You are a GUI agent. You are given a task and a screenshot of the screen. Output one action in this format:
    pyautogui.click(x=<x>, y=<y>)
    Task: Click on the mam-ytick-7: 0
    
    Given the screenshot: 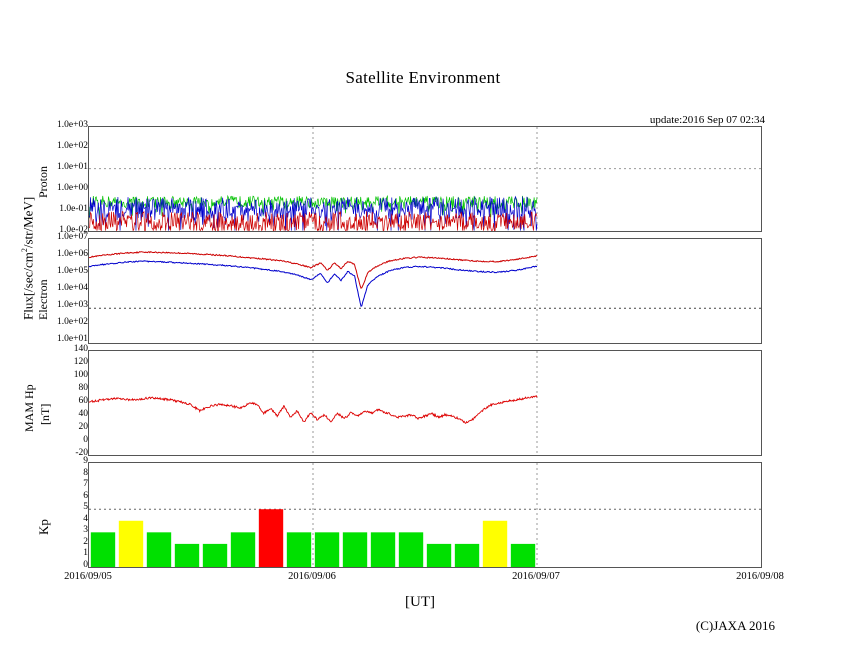 What is the action you would take?
    pyautogui.click(x=85, y=440)
    